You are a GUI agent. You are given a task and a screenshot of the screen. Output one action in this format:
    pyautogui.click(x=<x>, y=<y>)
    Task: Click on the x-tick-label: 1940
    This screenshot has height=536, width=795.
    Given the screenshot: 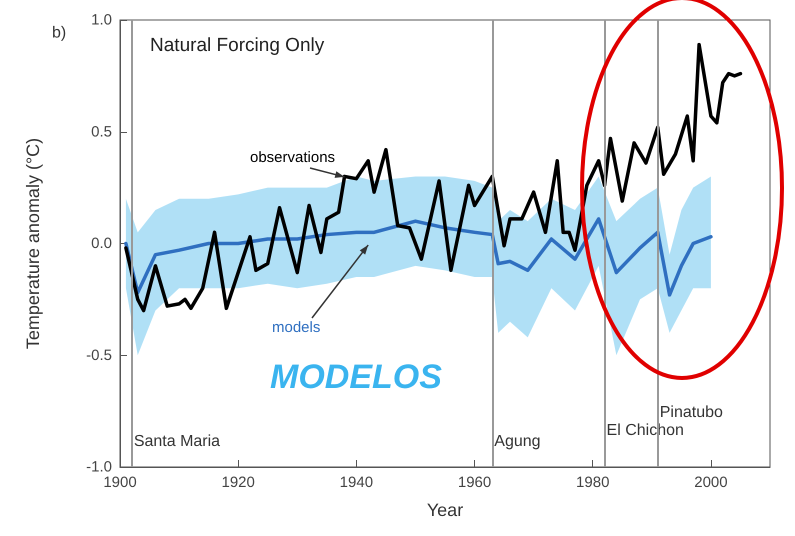 What is the action you would take?
    pyautogui.click(x=357, y=482)
    